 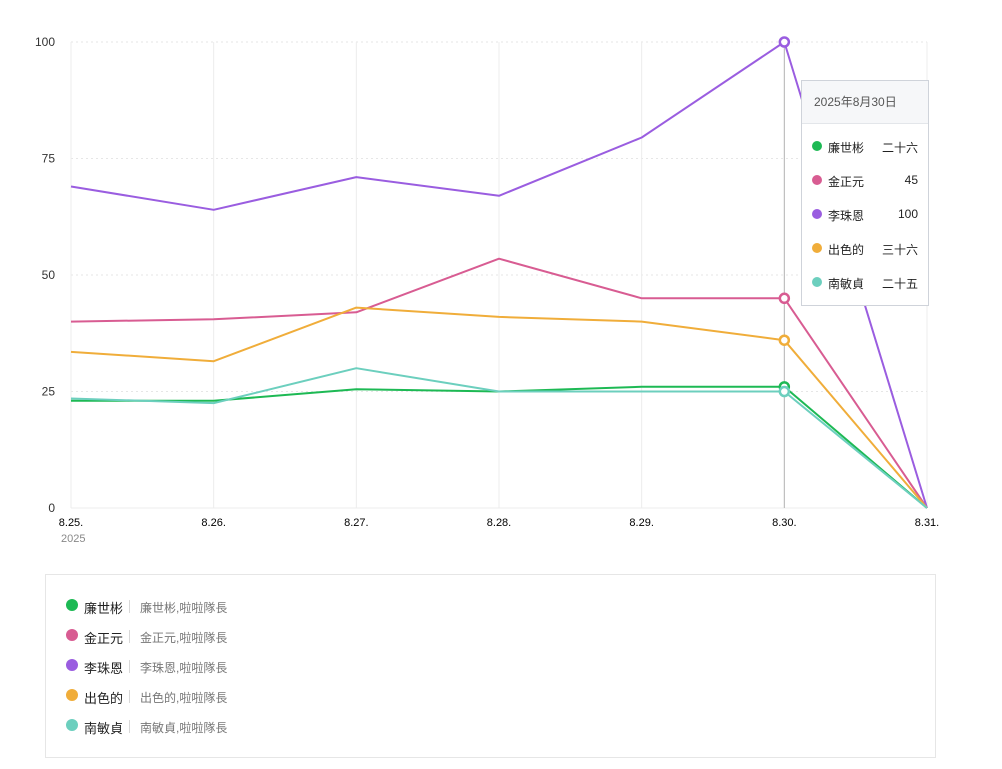 I want to click on x-tick-label: 8.29., so click(x=641, y=523).